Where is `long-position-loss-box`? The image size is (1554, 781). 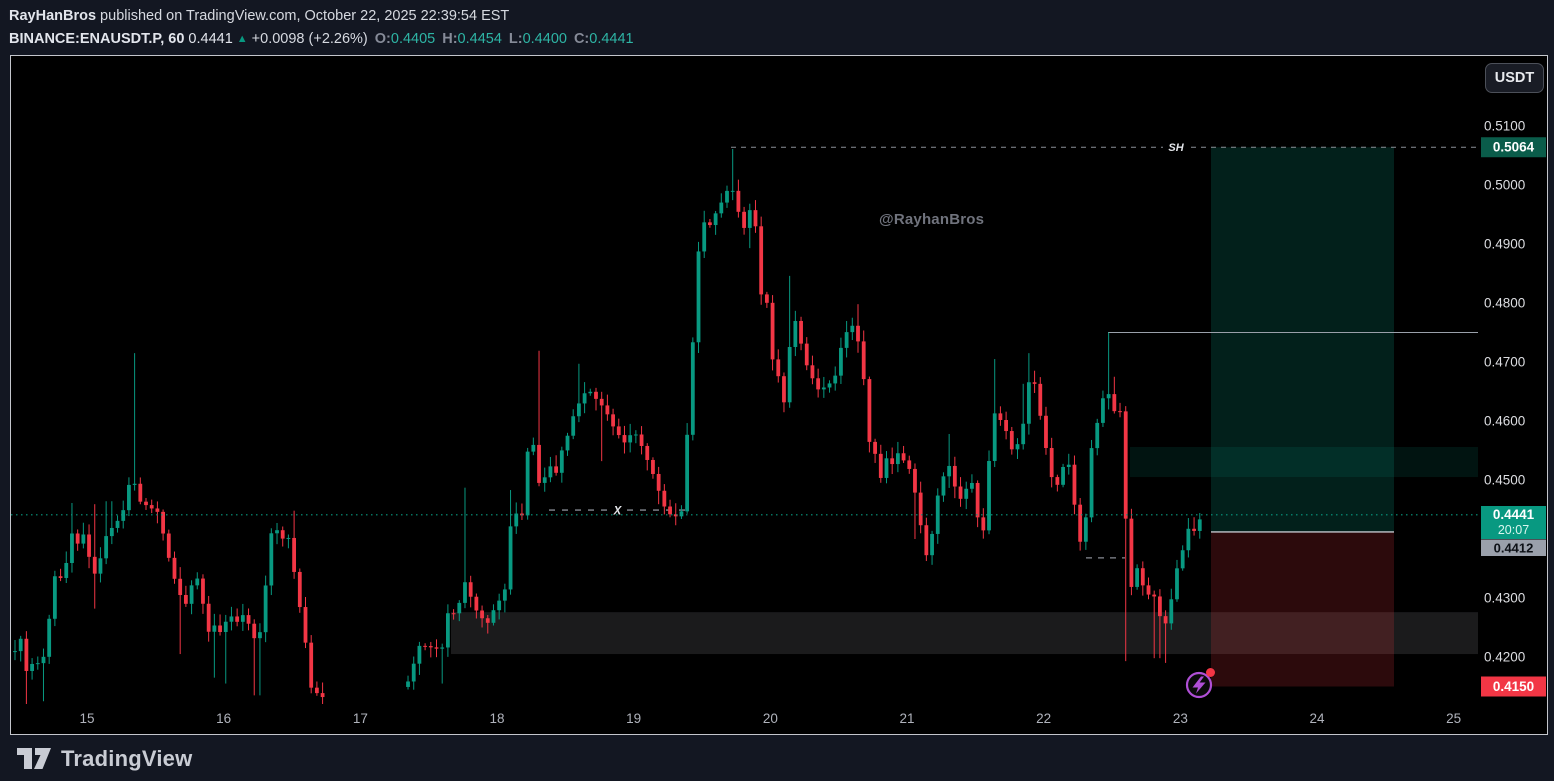
long-position-loss-box is located at coordinates (1302, 609).